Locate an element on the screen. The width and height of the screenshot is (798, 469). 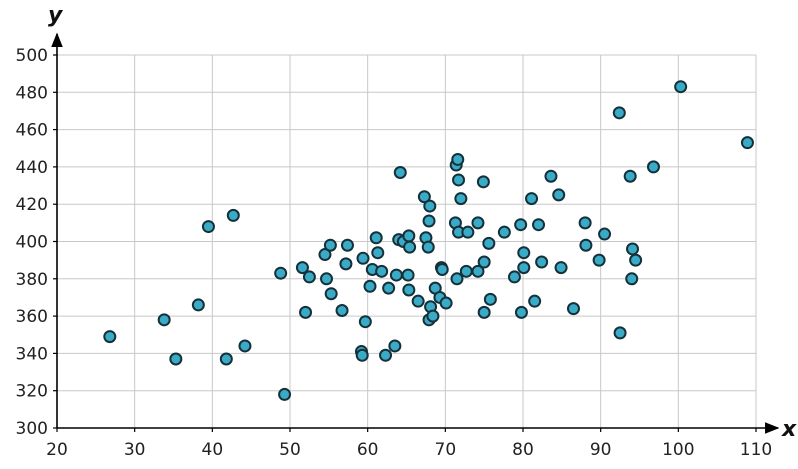
x-tick-label: 60 is located at coordinates (368, 450).